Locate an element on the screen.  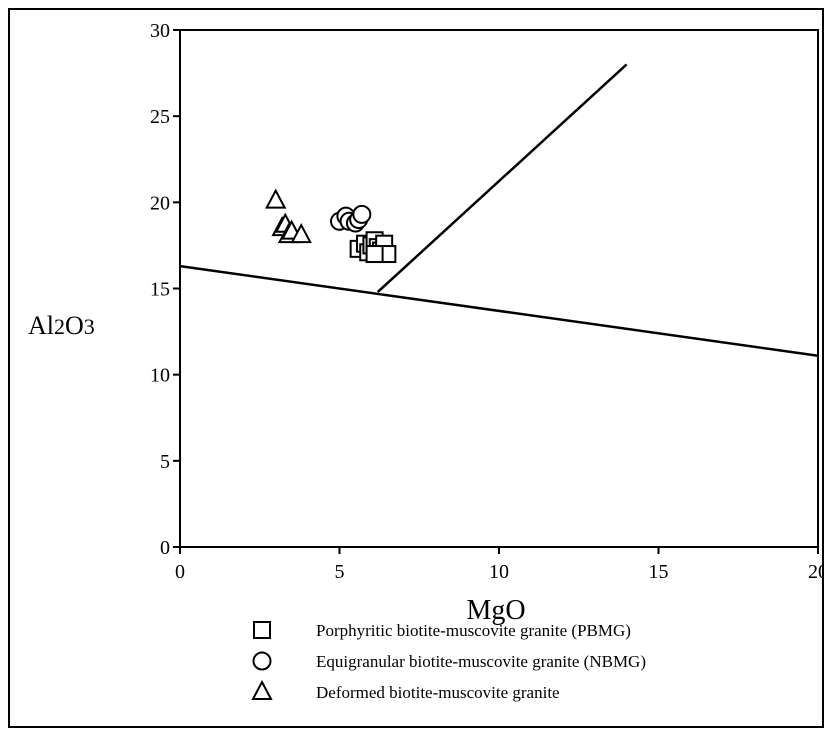
x-tick-label: 0 is located at coordinates (180, 572).